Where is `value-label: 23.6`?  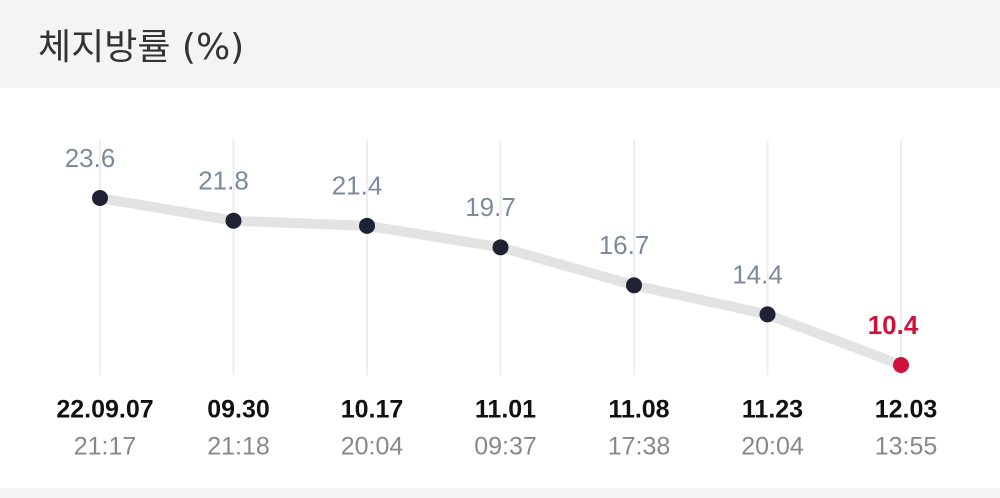 value-label: 23.6 is located at coordinates (90, 158).